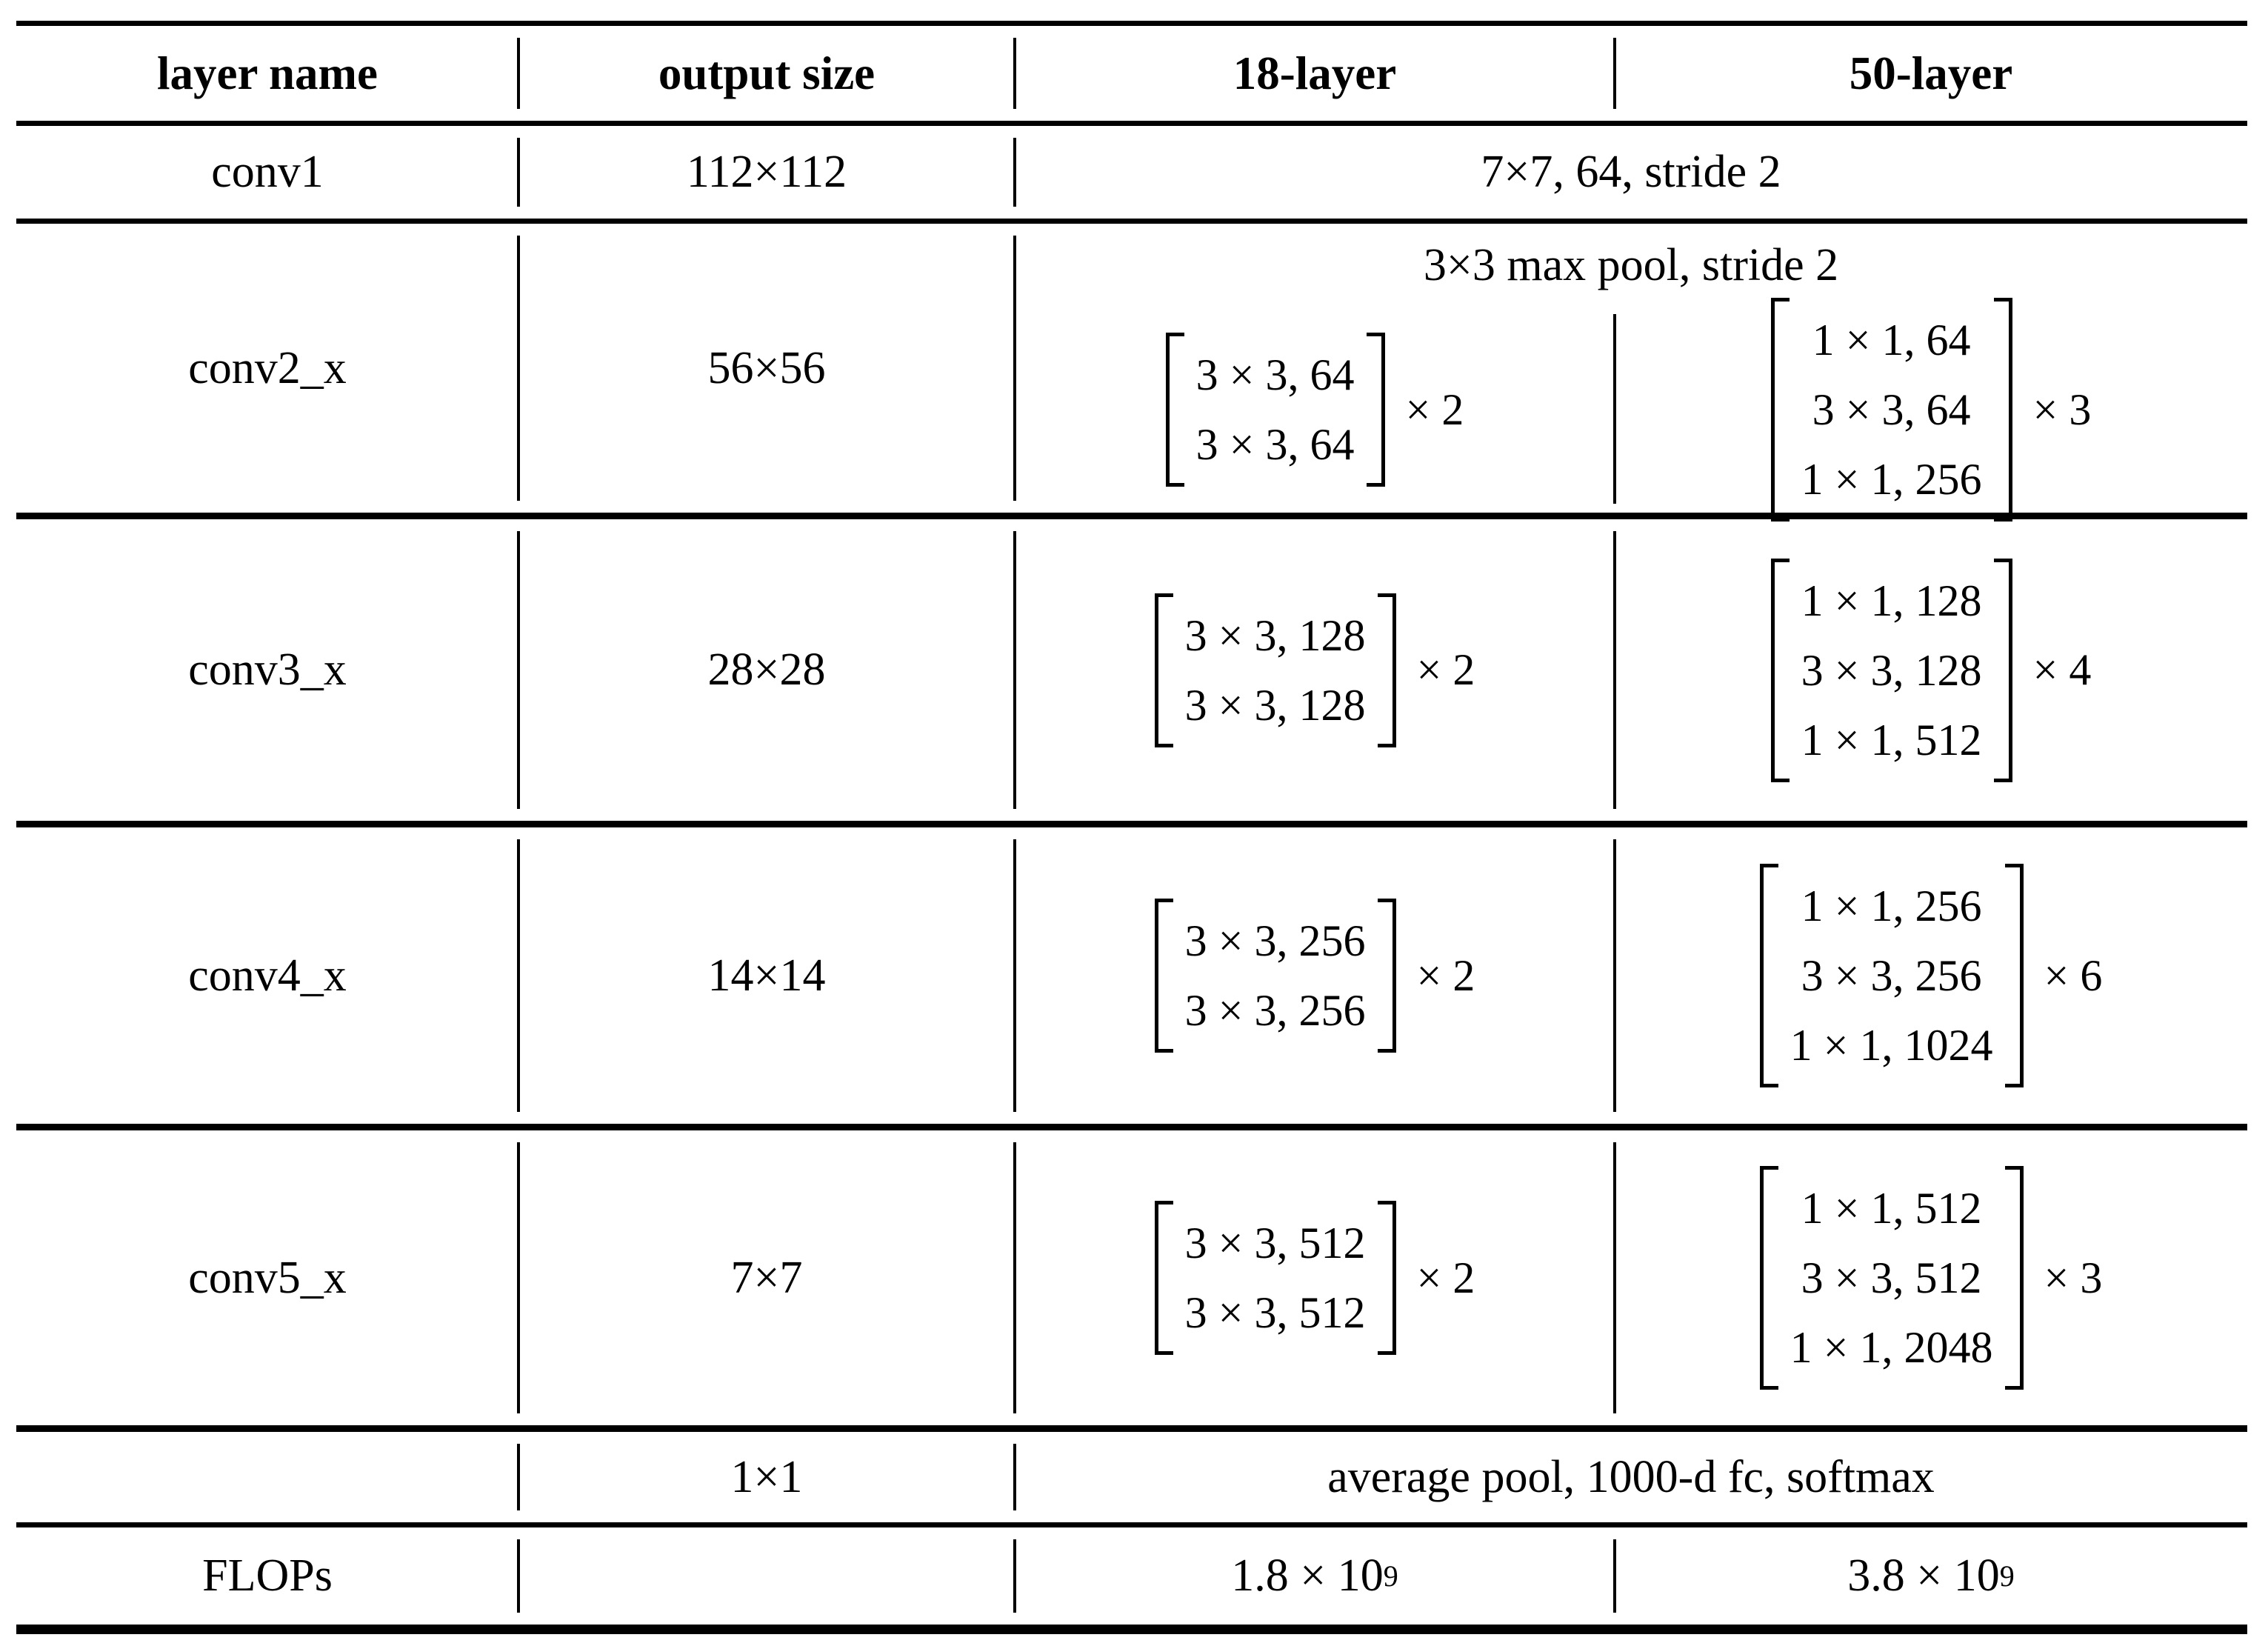 The height and width of the screenshot is (1646, 2268). What do you see at coordinates (1891, 1347) in the screenshot?
I see `matrix-line: 1 × 1, 2048` at bounding box center [1891, 1347].